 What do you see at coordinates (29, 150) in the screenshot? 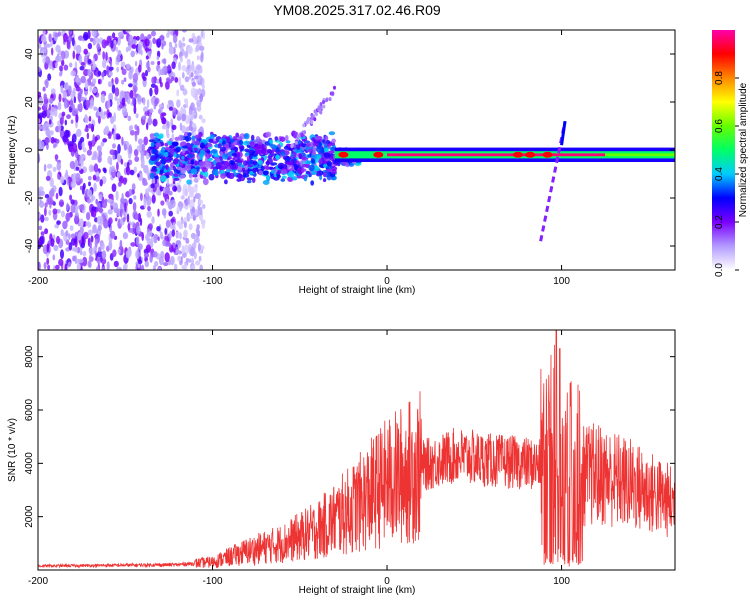
I see `spectrogram-y-tick-label: 0` at bounding box center [29, 150].